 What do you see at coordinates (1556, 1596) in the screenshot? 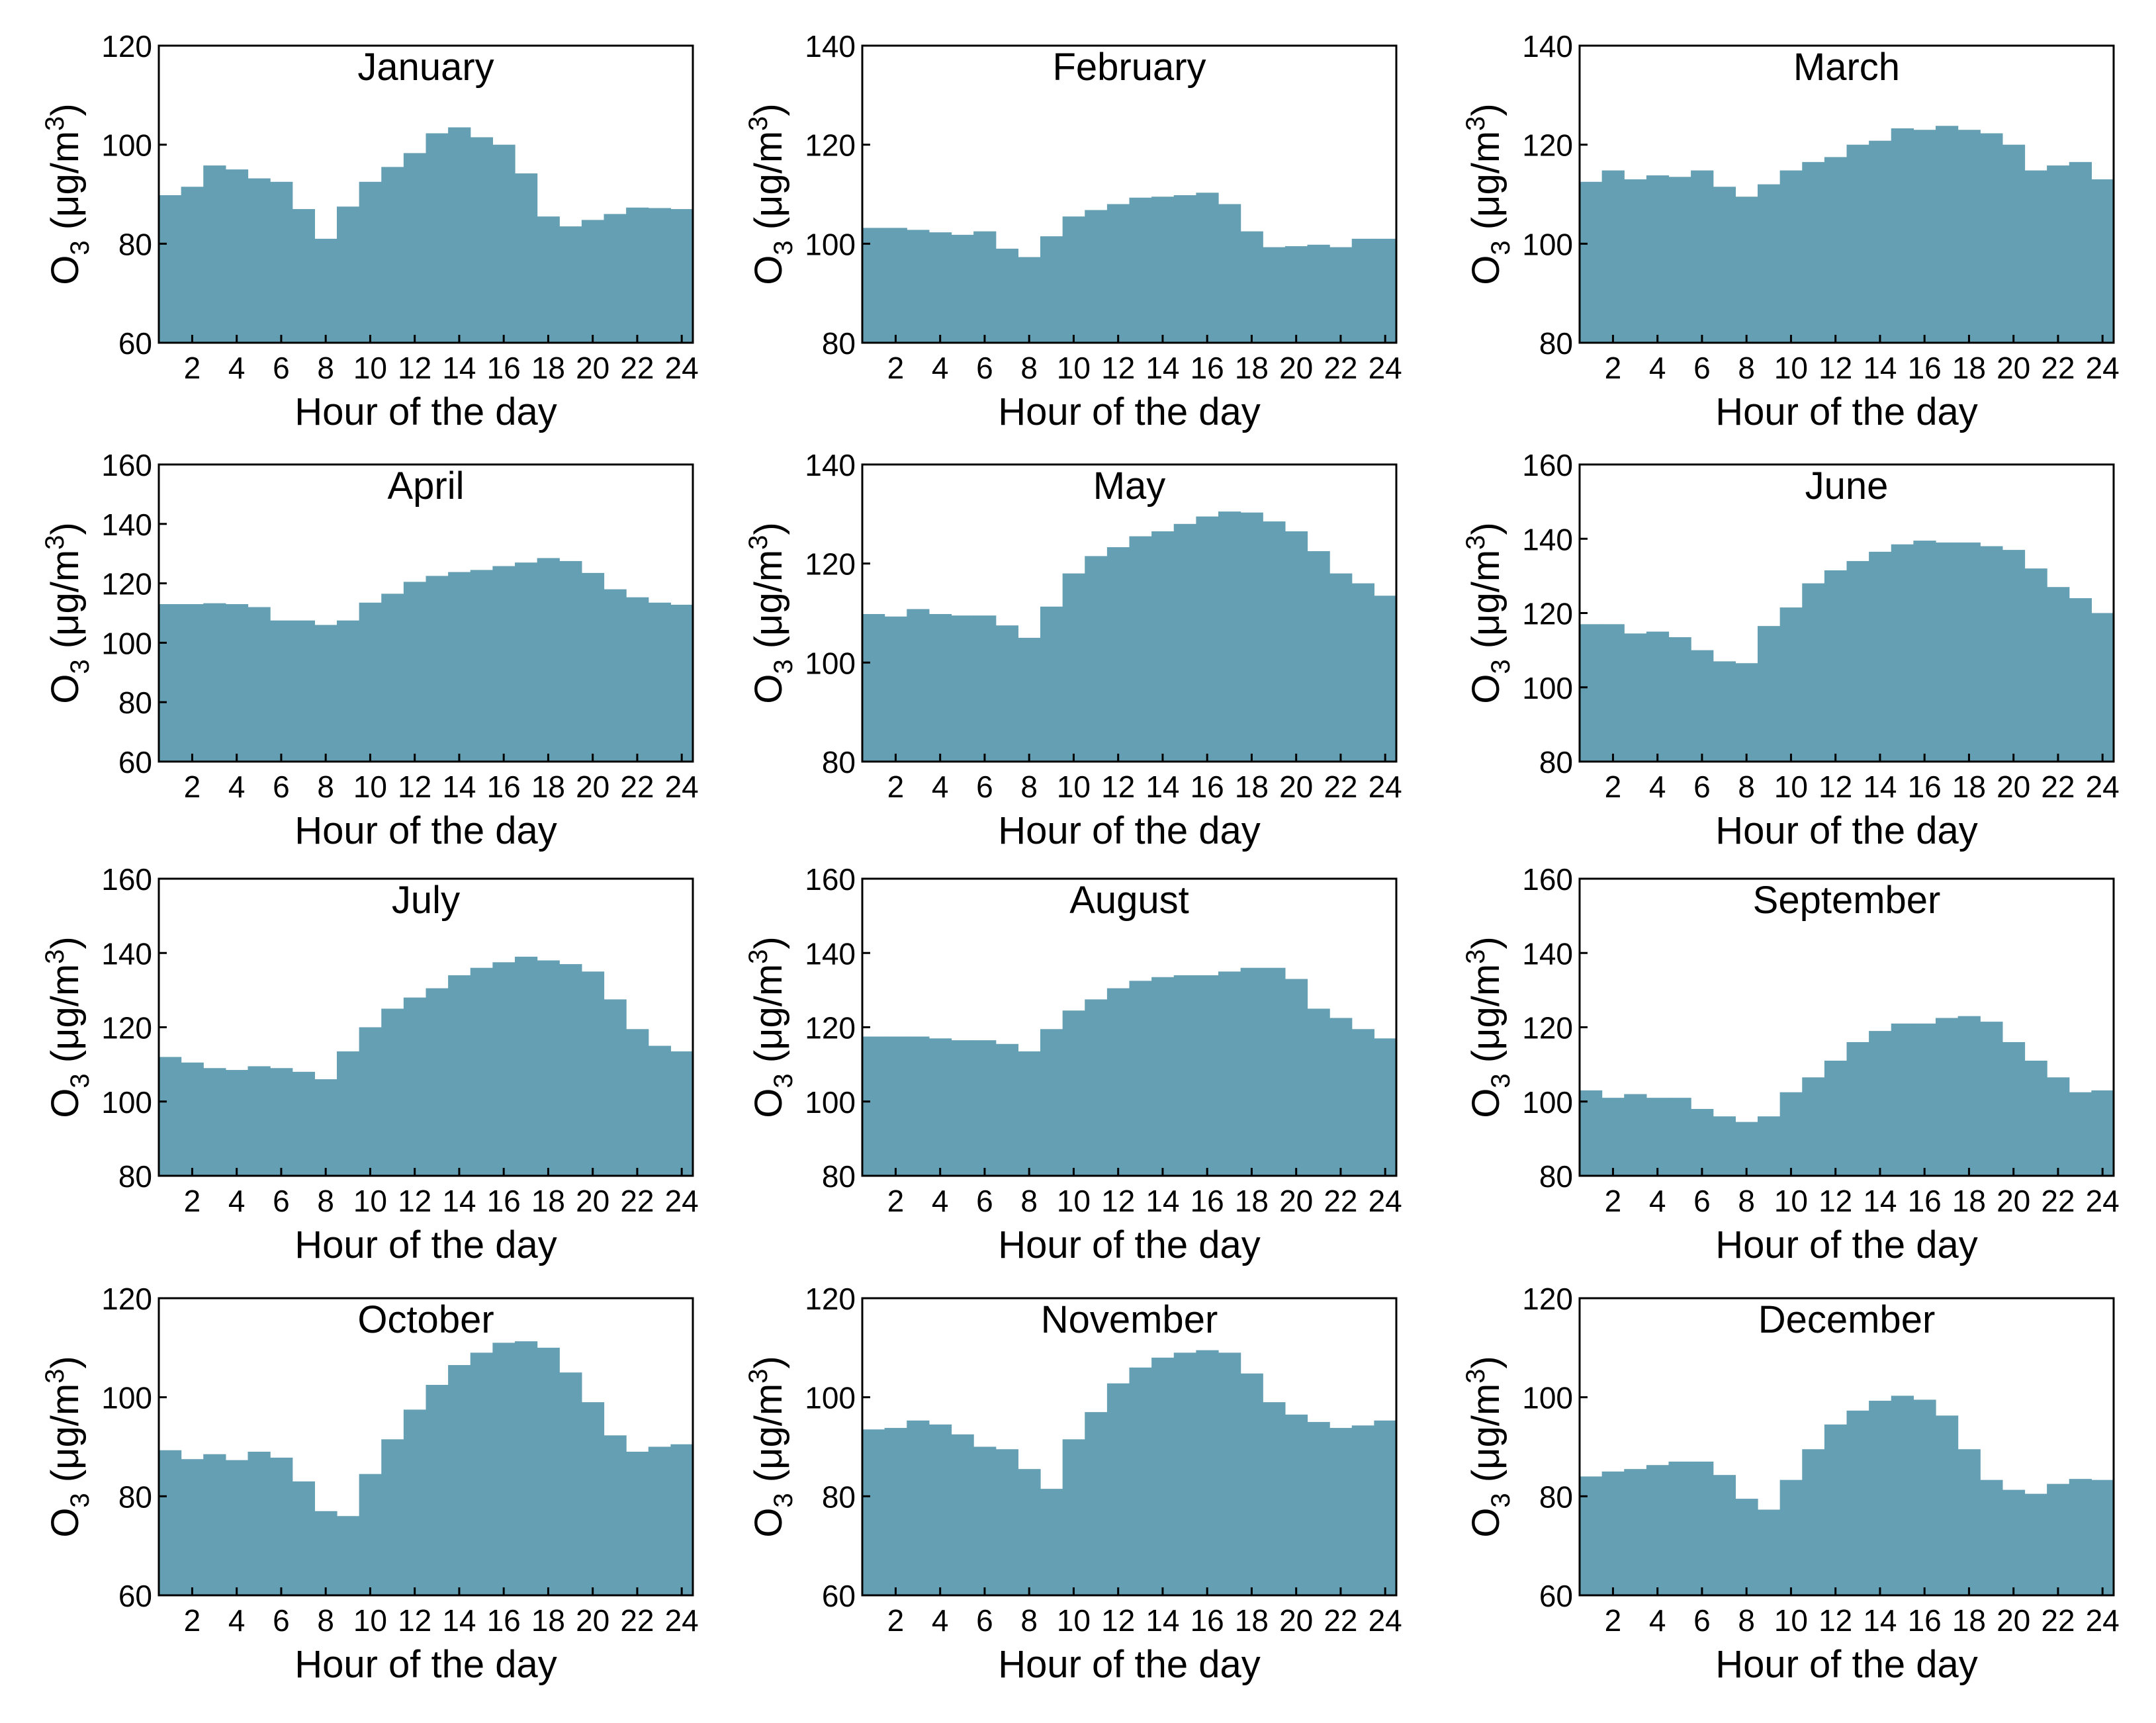
I see `y-tick-label: 60` at bounding box center [1556, 1596].